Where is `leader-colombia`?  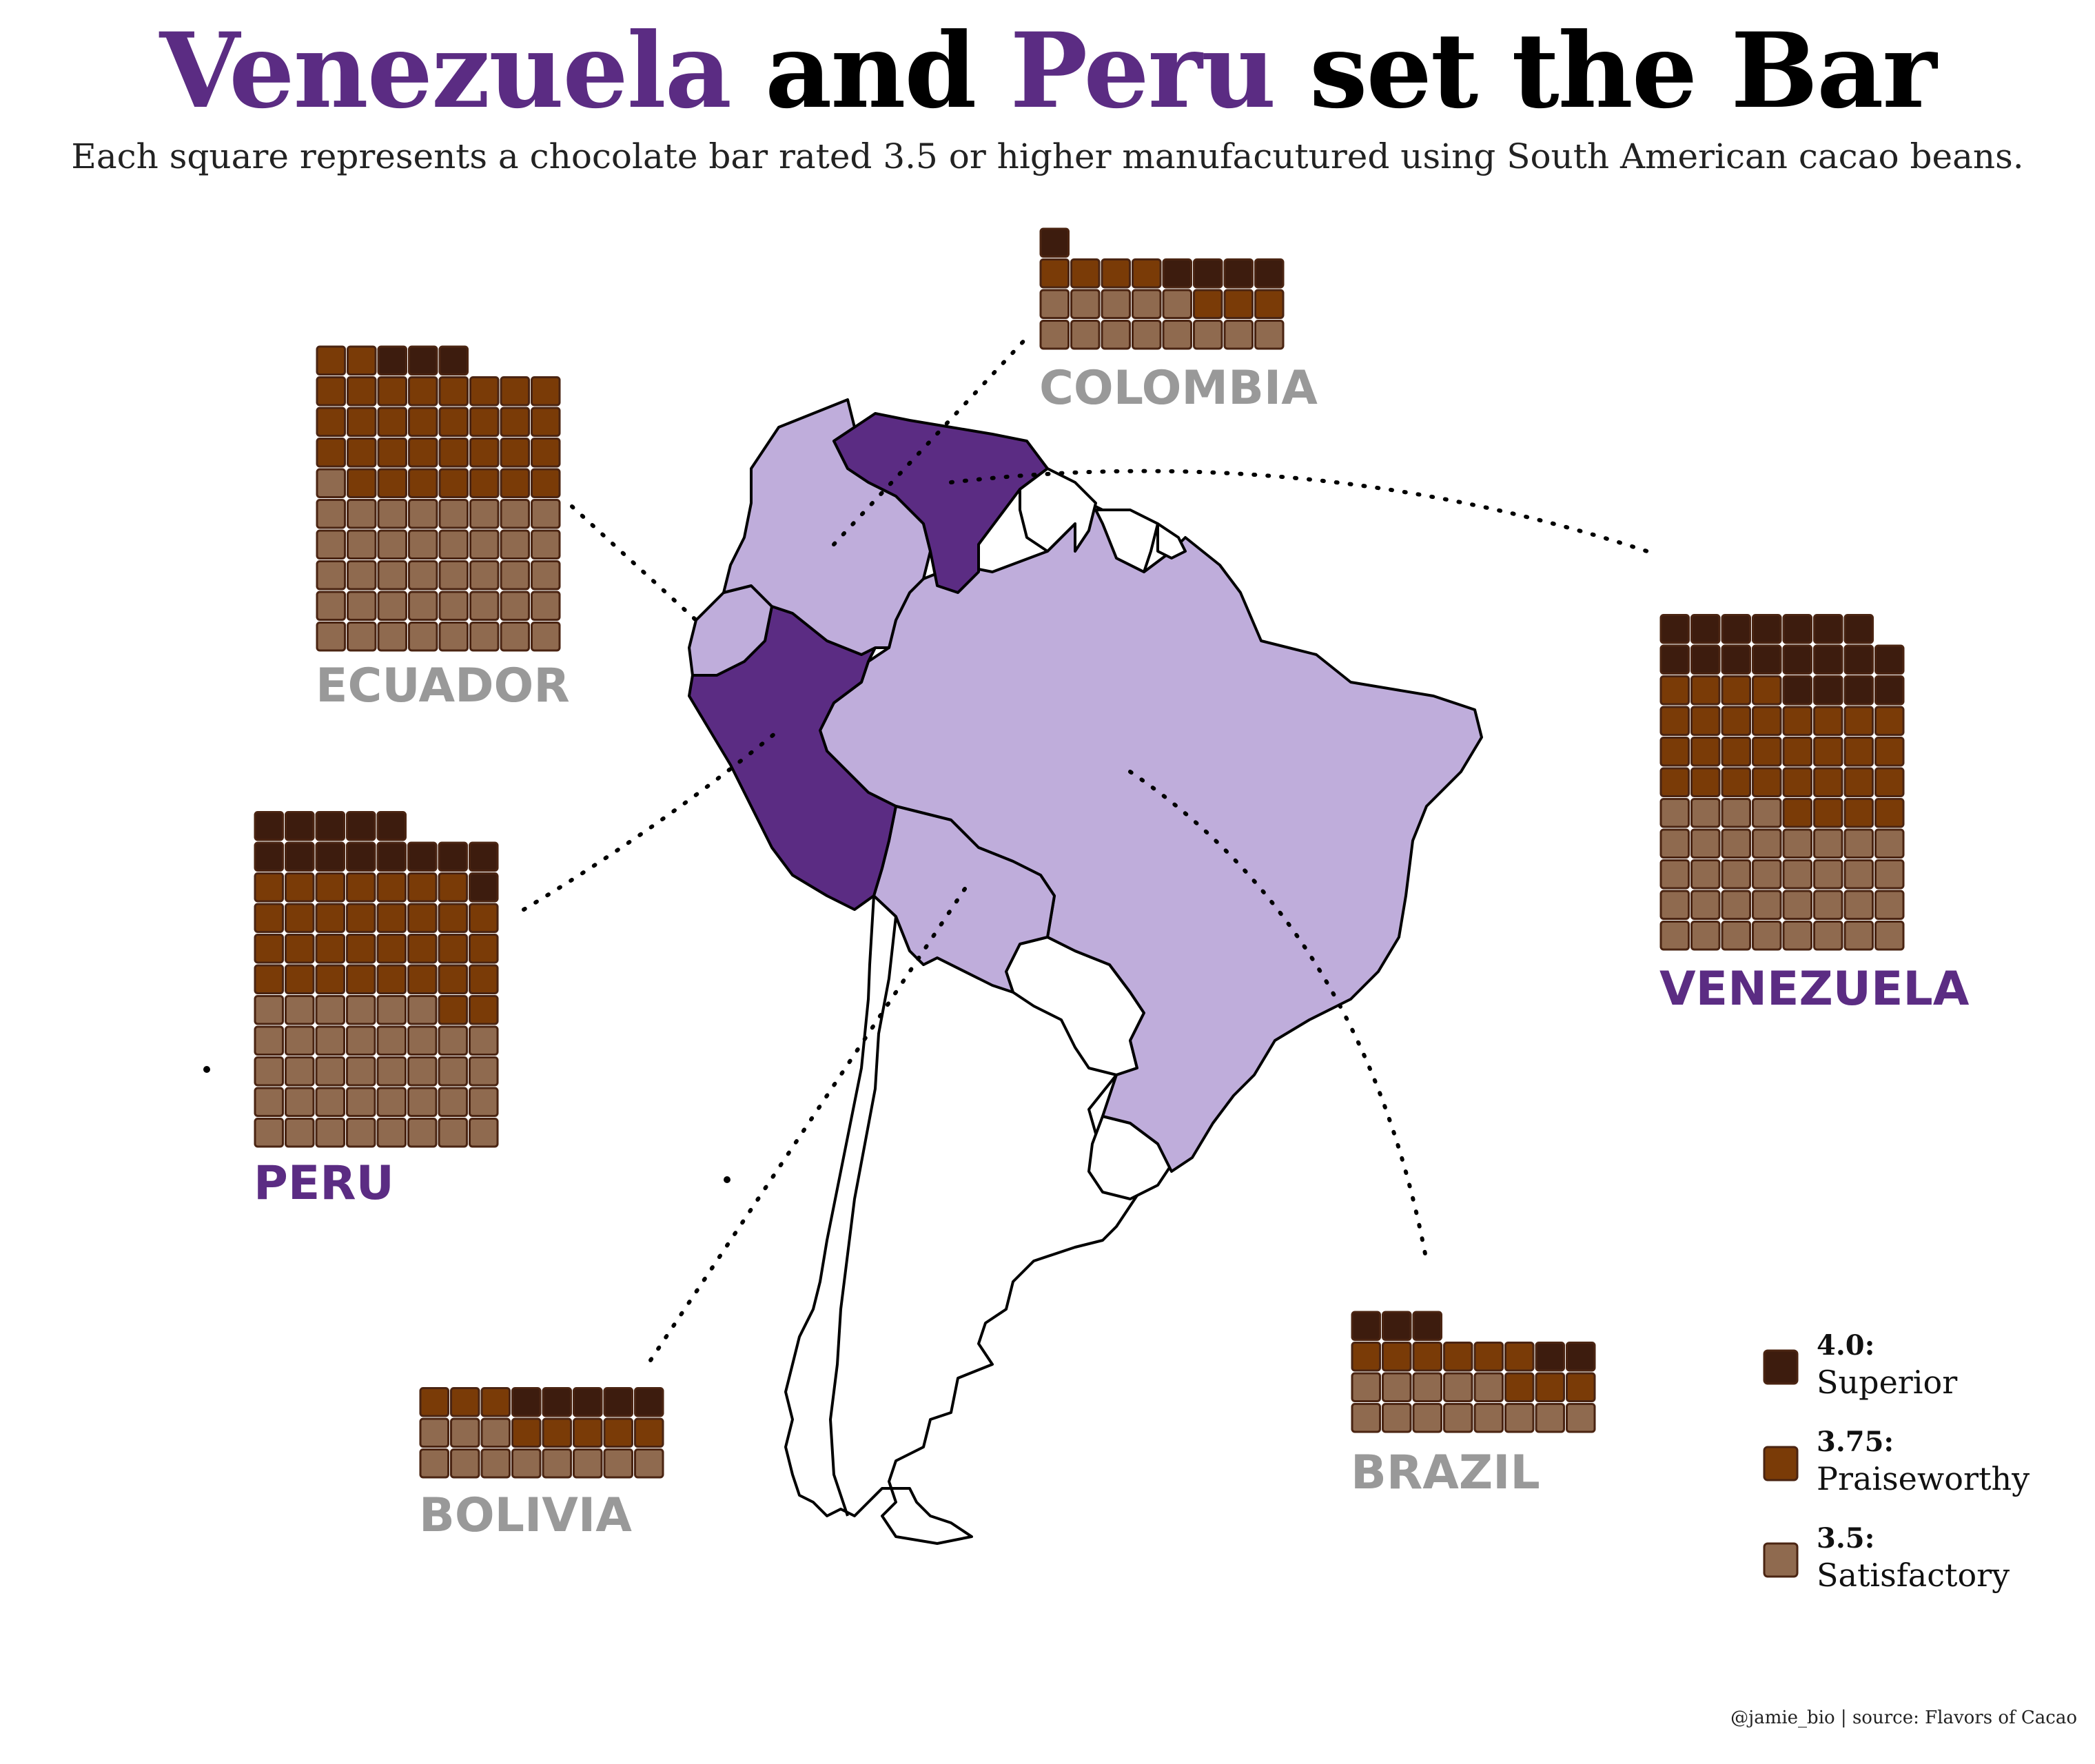
leader-colombia is located at coordinates (931, 441).